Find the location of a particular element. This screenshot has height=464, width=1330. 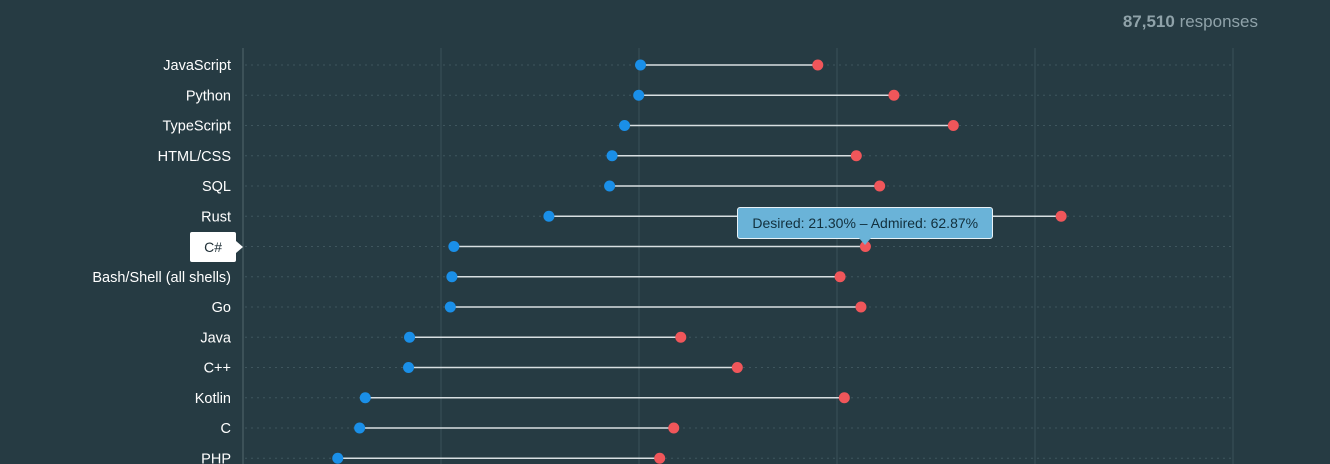

row-2: TypeScript is located at coordinates (698, 127).